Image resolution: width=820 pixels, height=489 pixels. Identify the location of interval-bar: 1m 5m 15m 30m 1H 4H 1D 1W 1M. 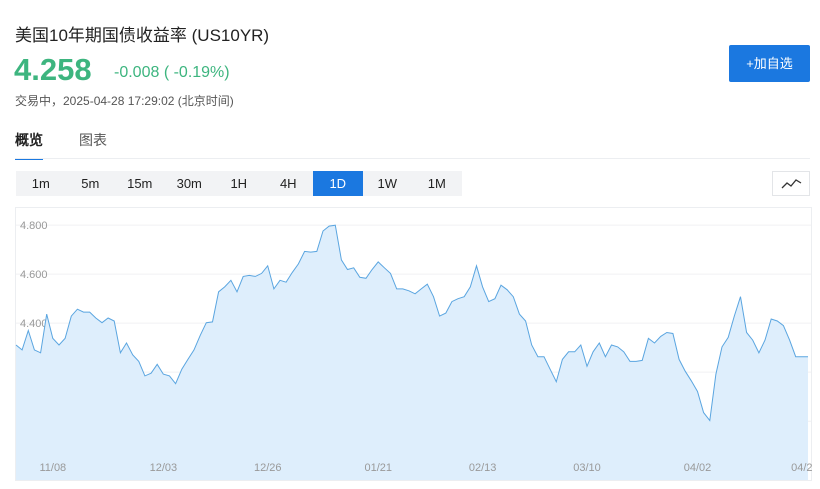
(239, 183).